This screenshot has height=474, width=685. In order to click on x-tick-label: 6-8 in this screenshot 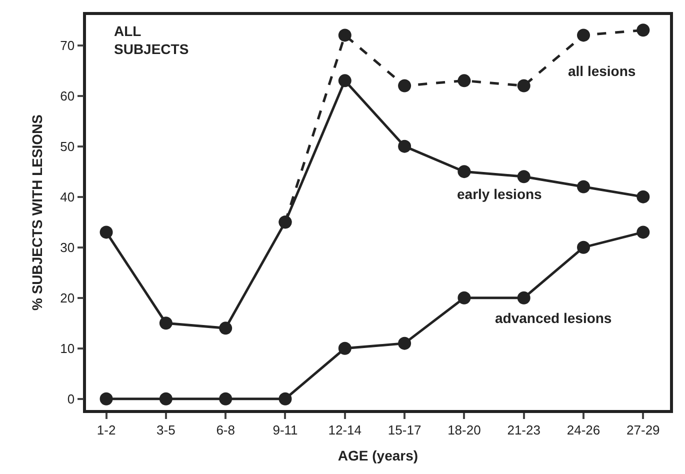, I will do `click(225, 430)`.